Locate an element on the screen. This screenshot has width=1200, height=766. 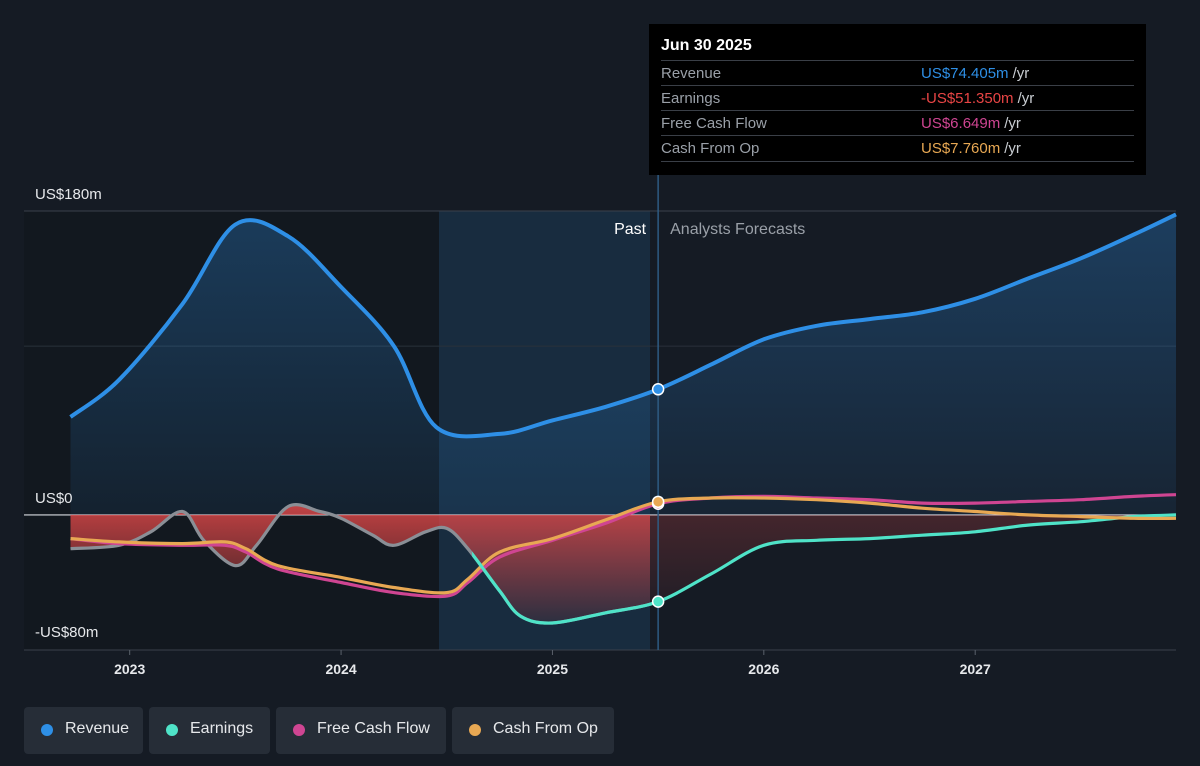
legend-item-revenue: Revenue is located at coordinates (83, 730).